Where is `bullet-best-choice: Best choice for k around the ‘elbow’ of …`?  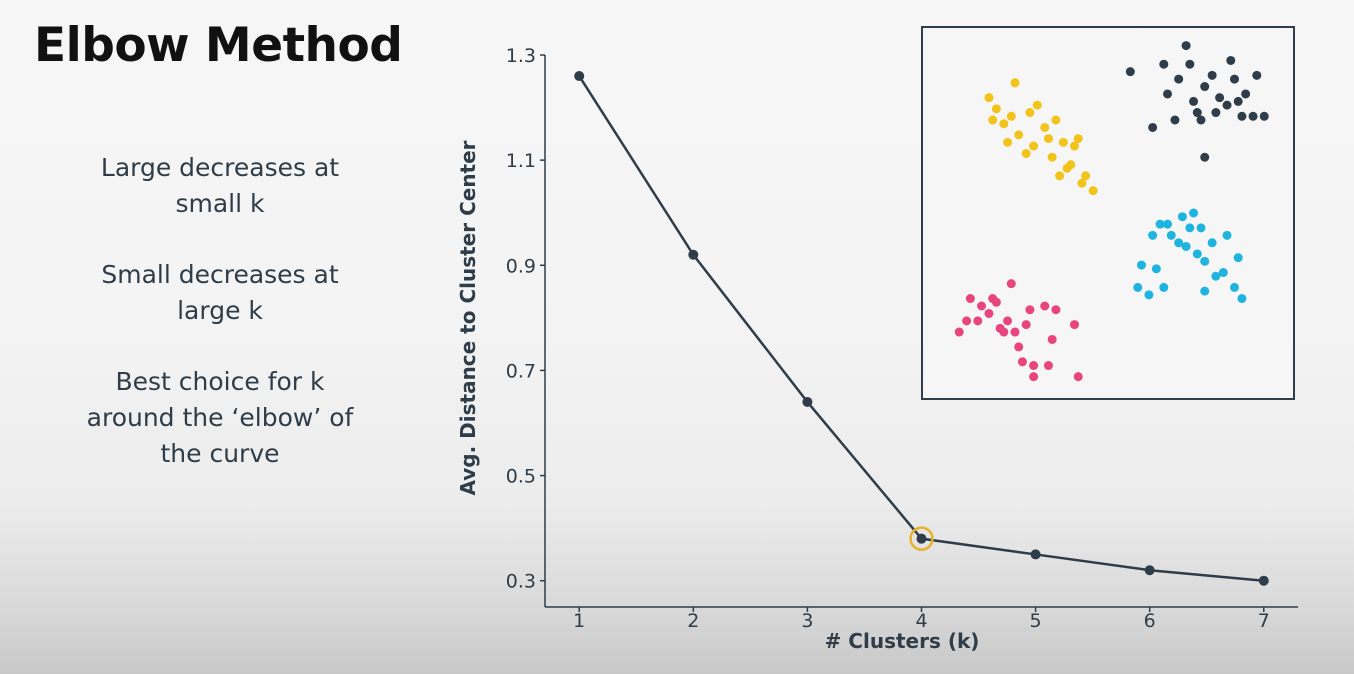 bullet-best-choice: Best choice for k around the ‘elbow’ of … is located at coordinates (220, 417).